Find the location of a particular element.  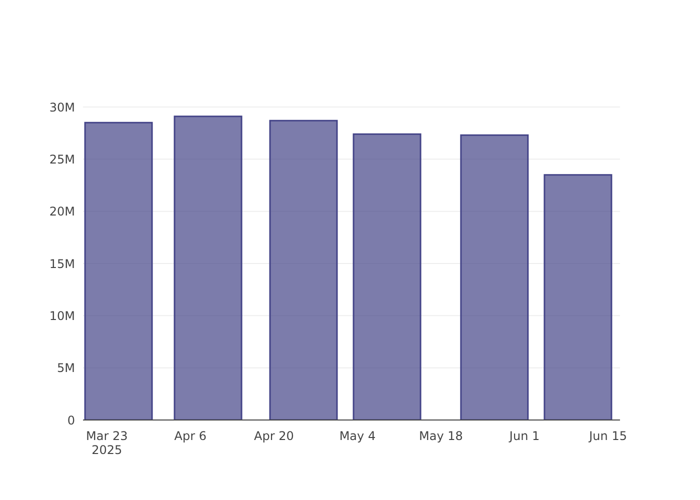

y-tick-label: 10M is located at coordinates (62, 315).